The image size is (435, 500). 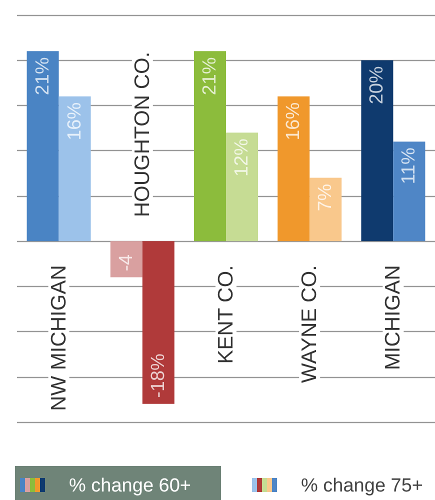 What do you see at coordinates (142, 135) in the screenshot?
I see `x-tick-label: HOUGHTON CO.` at bounding box center [142, 135].